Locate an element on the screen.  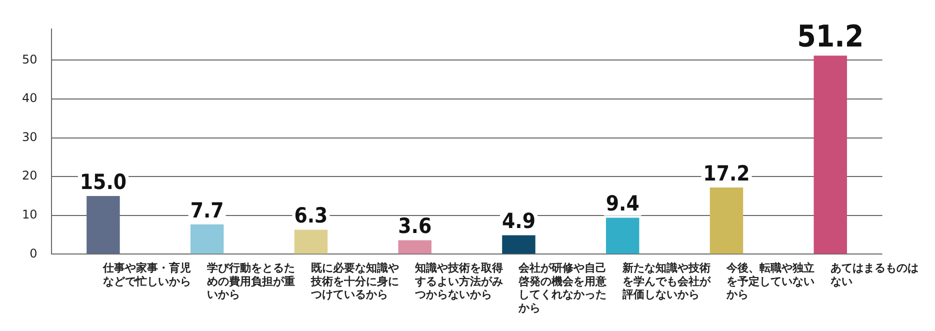
y-tick-label: 10 is located at coordinates (30, 215).